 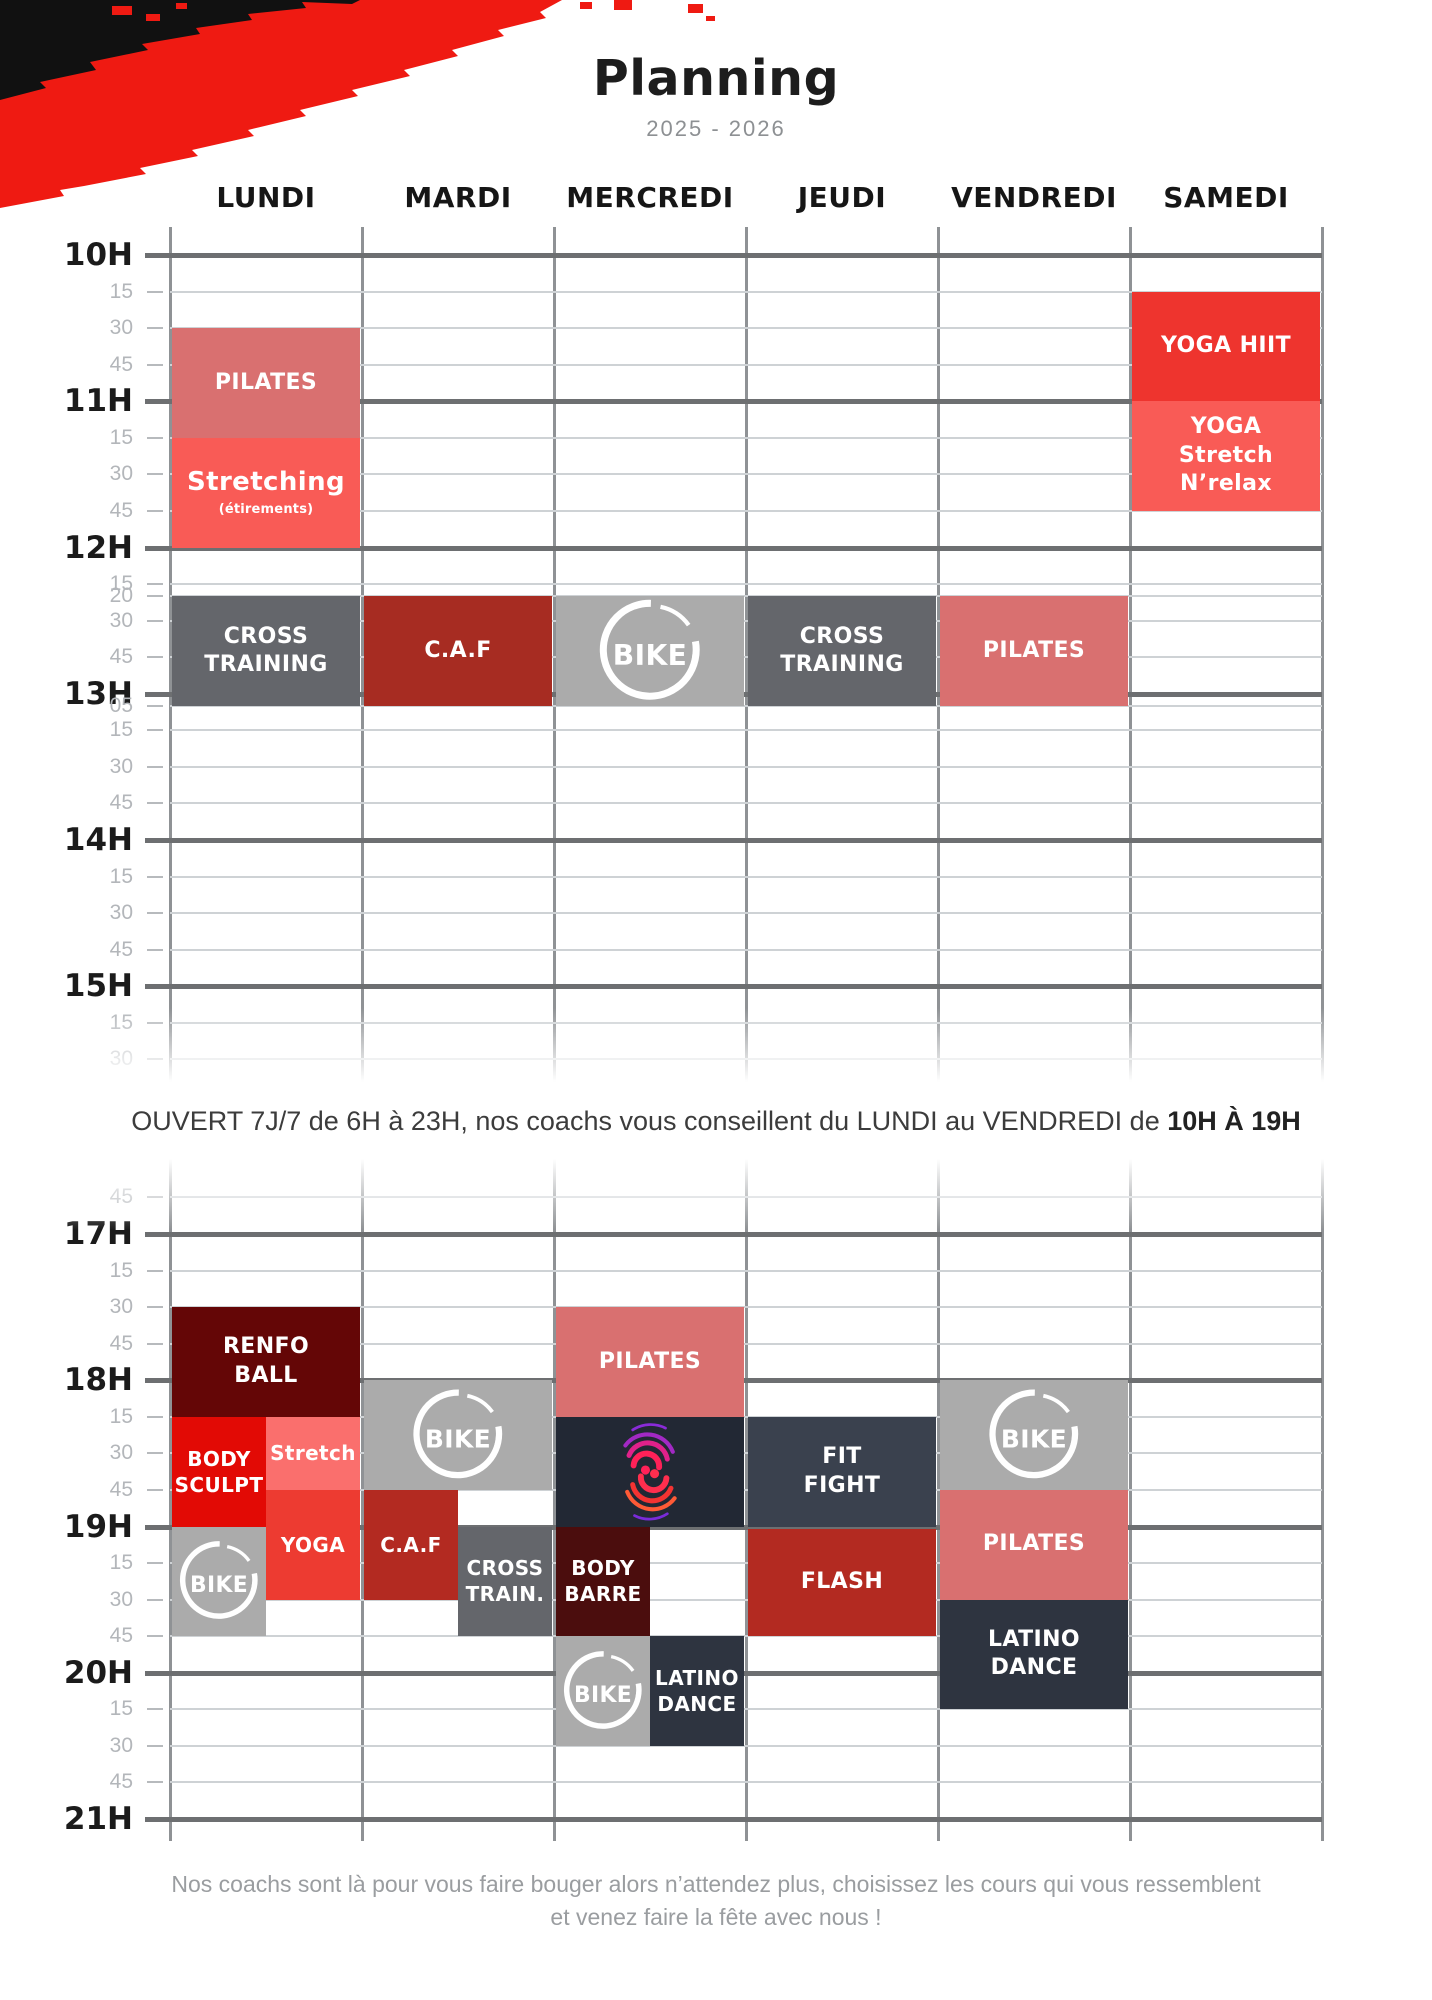 What do you see at coordinates (98, 986) in the screenshot?
I see `time-hour-label: 15H` at bounding box center [98, 986].